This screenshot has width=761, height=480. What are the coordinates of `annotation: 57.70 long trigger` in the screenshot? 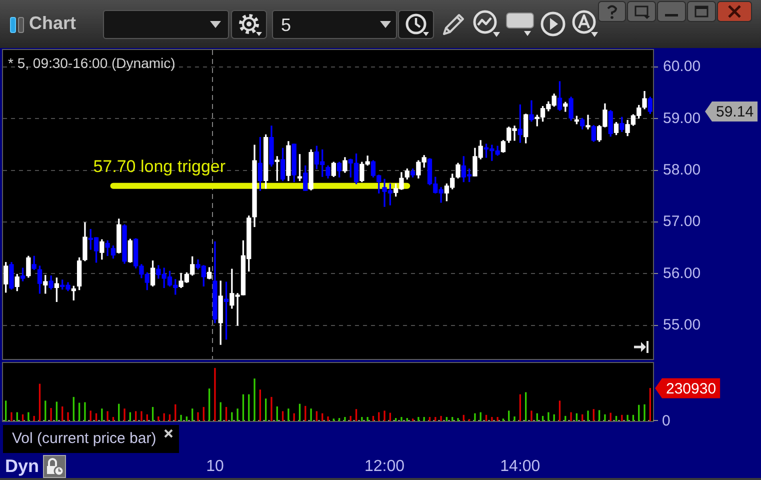 It's located at (159, 166).